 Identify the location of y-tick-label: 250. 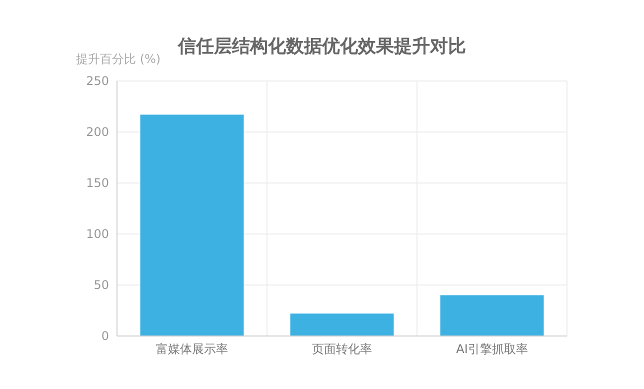
(97, 81).